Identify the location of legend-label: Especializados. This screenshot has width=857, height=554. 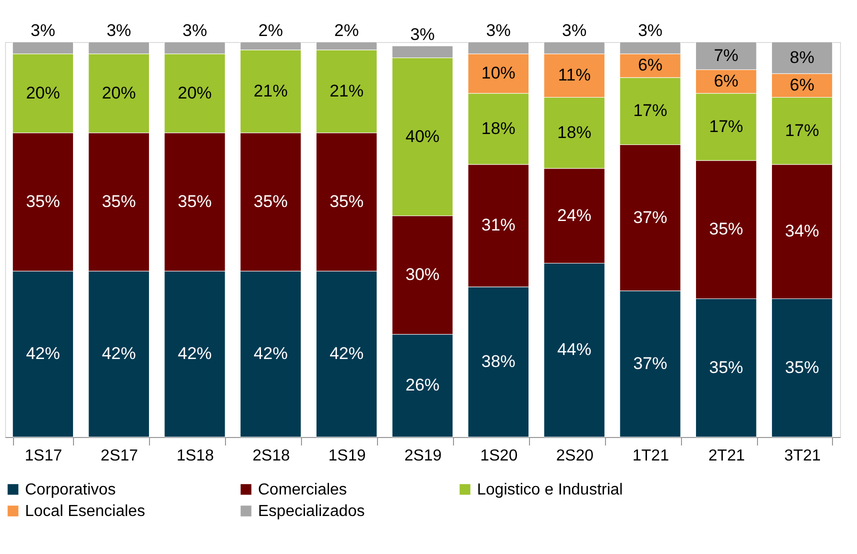
(311, 511).